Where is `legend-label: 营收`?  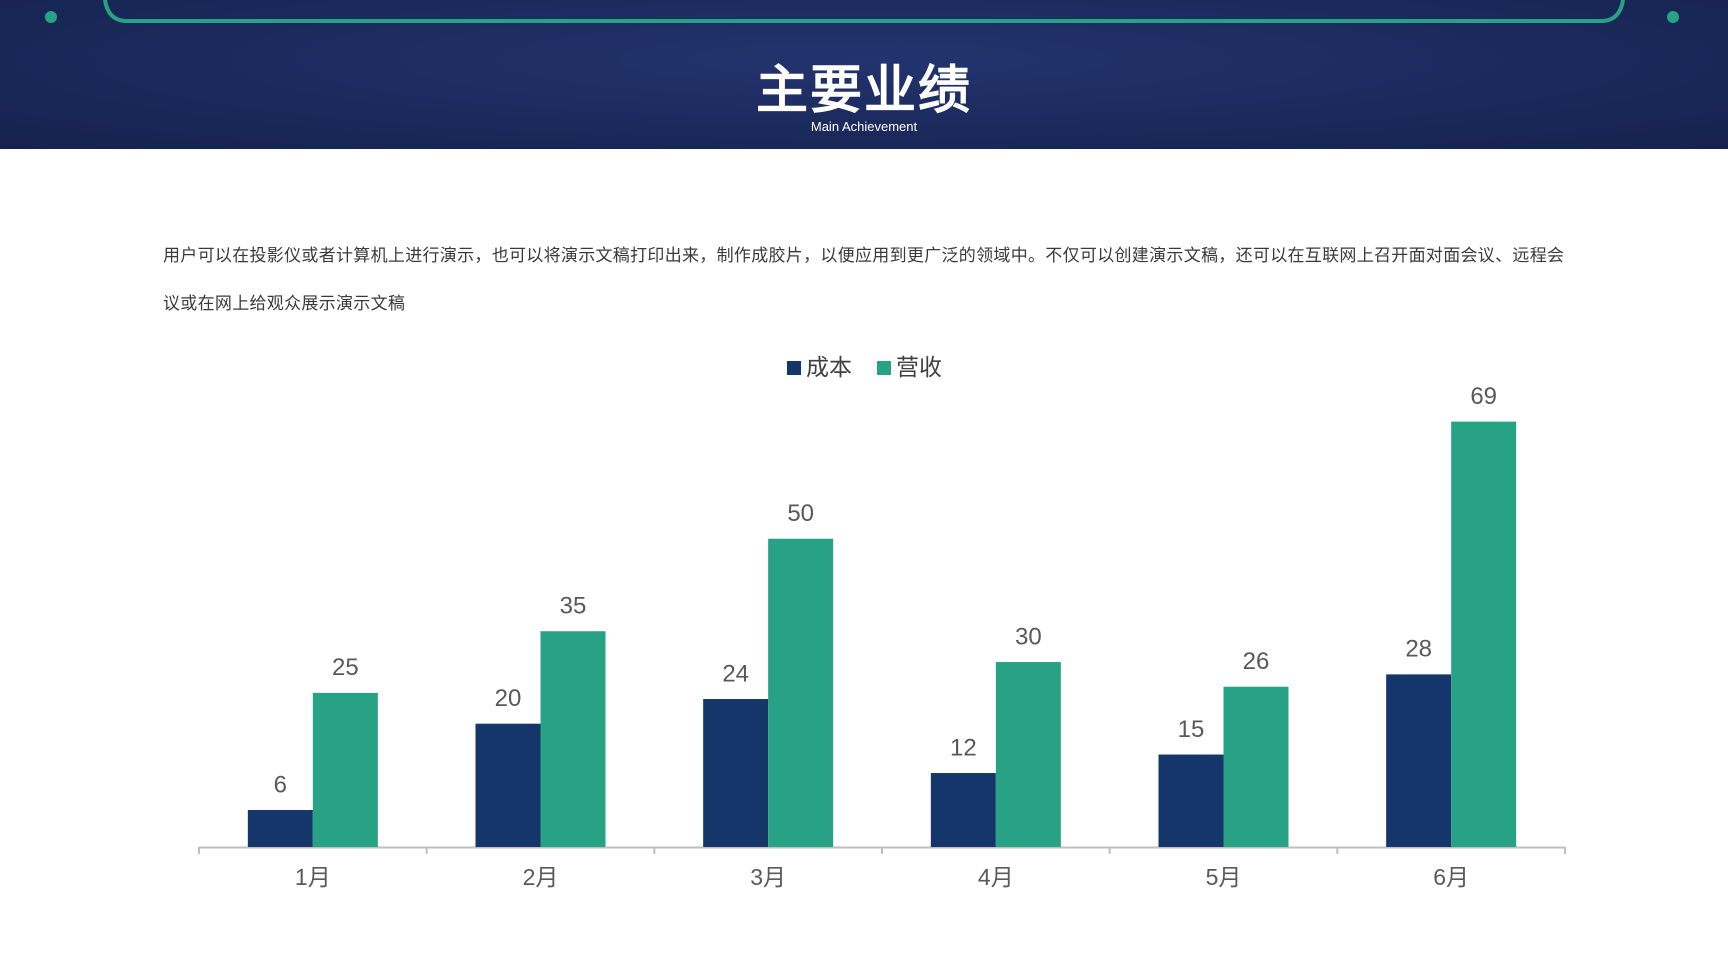 legend-label: 营收 is located at coordinates (919, 367).